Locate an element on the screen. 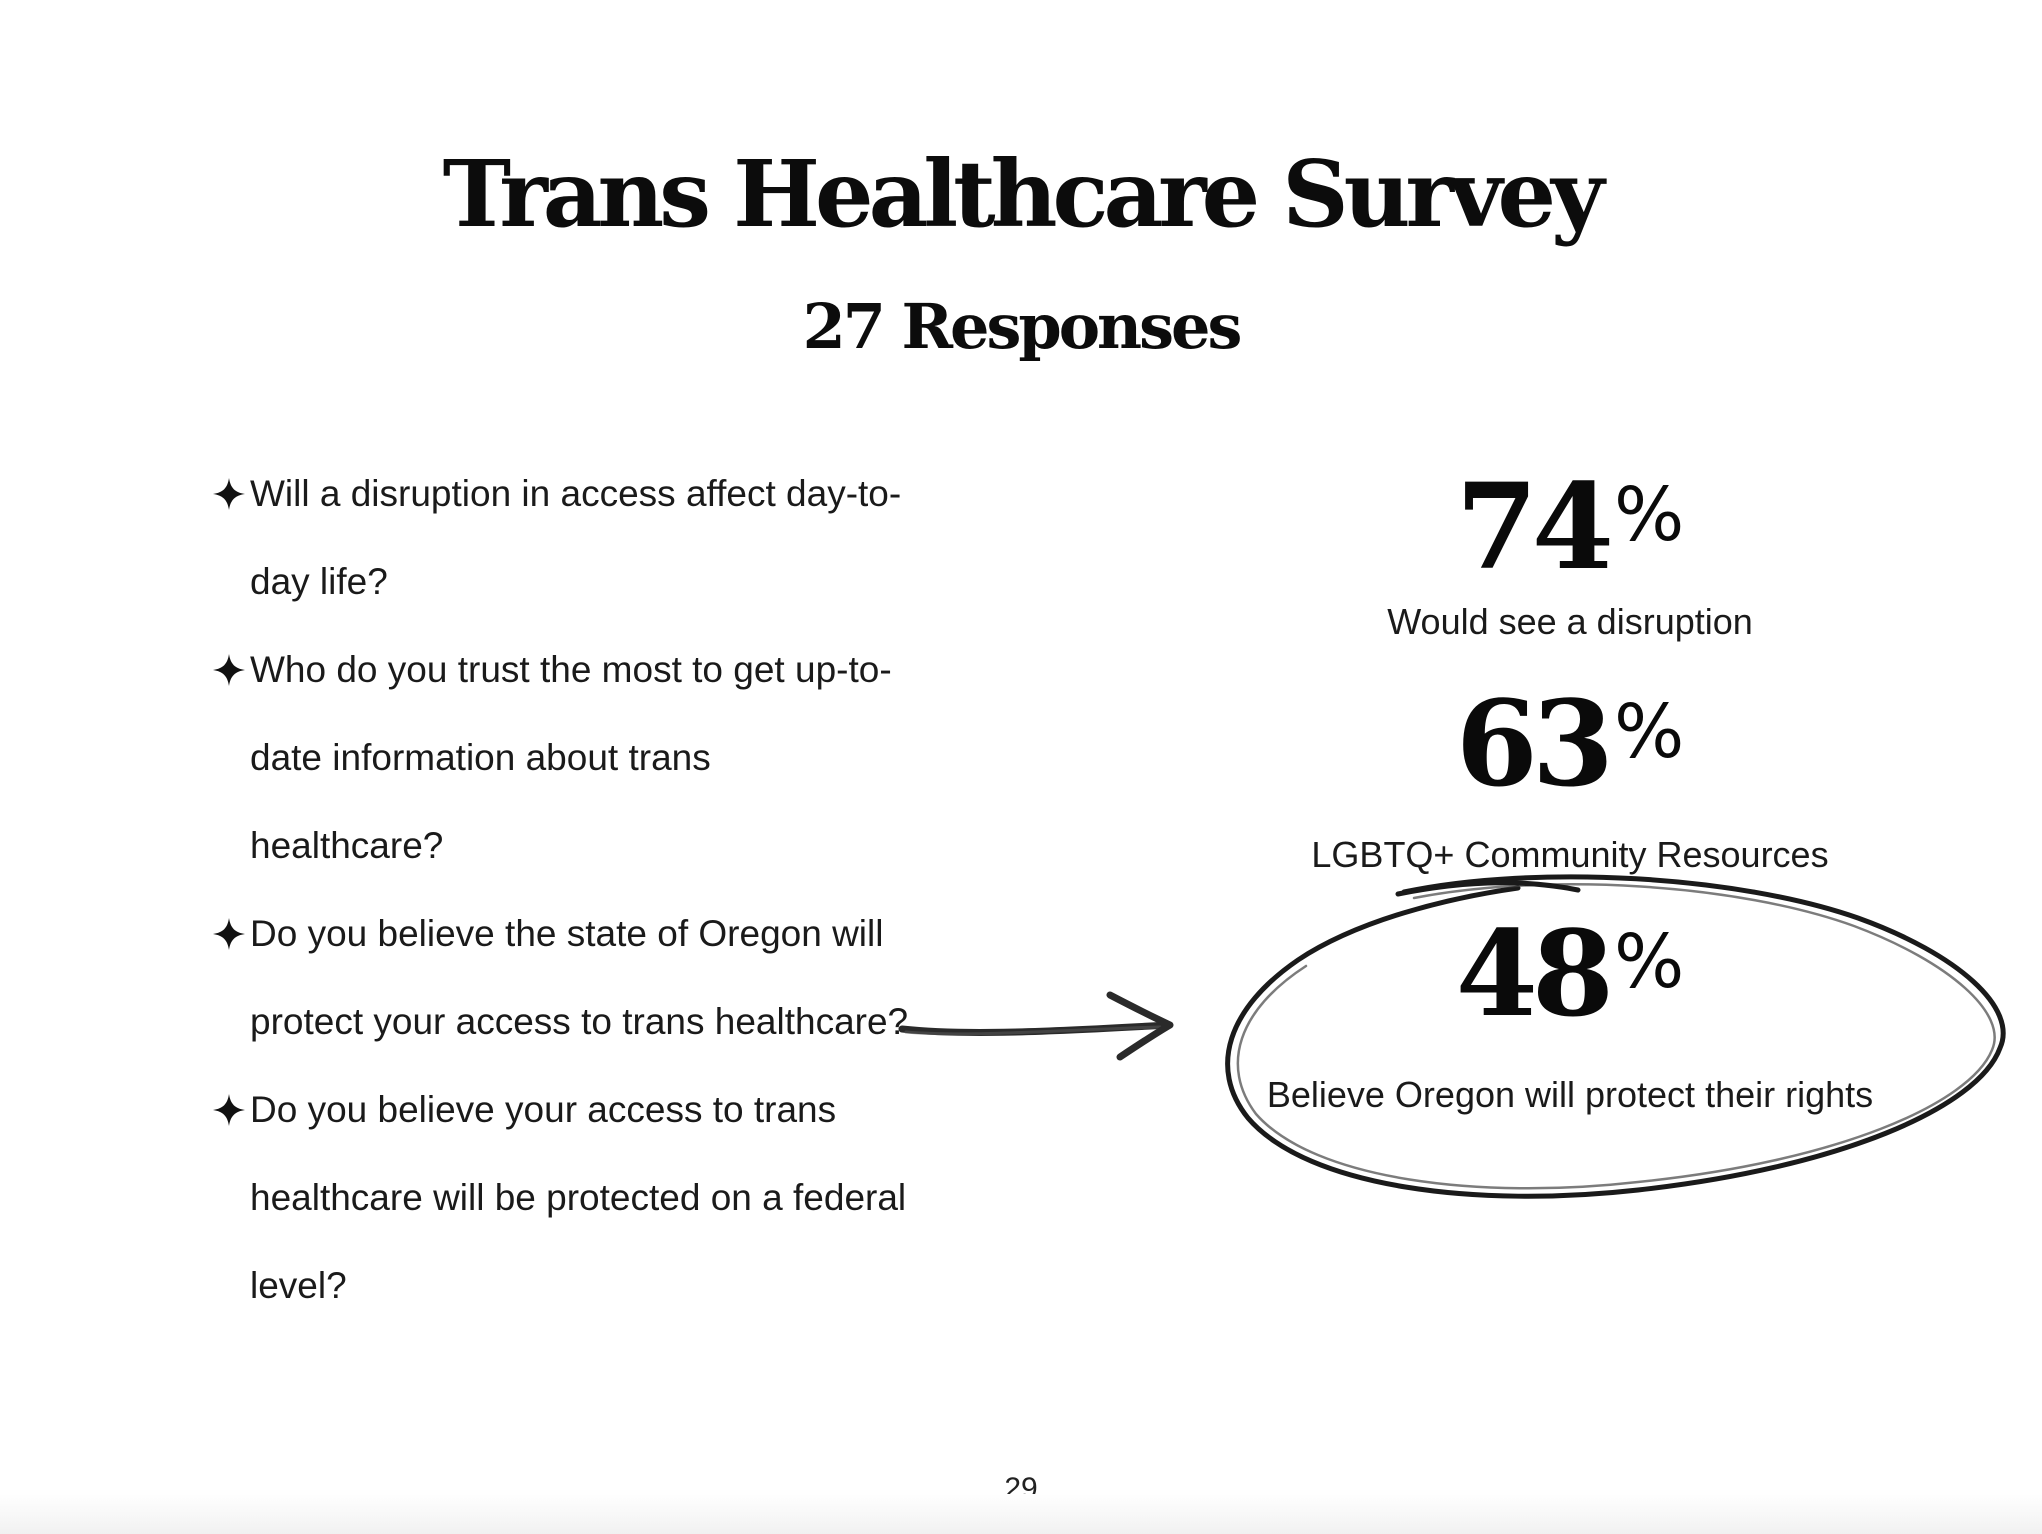 This screenshot has height=1534, width=2042. stat-label: Would see a disruption is located at coordinates (1570, 621).